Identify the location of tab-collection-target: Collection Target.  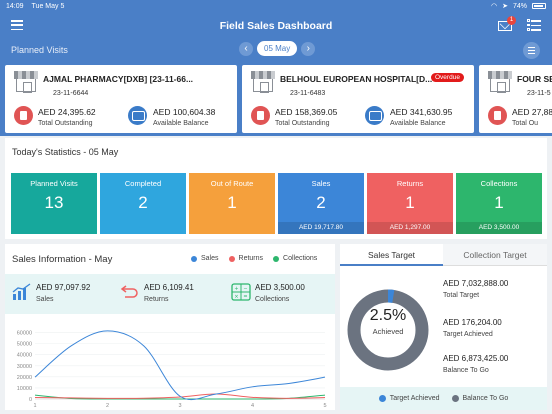
(495, 255).